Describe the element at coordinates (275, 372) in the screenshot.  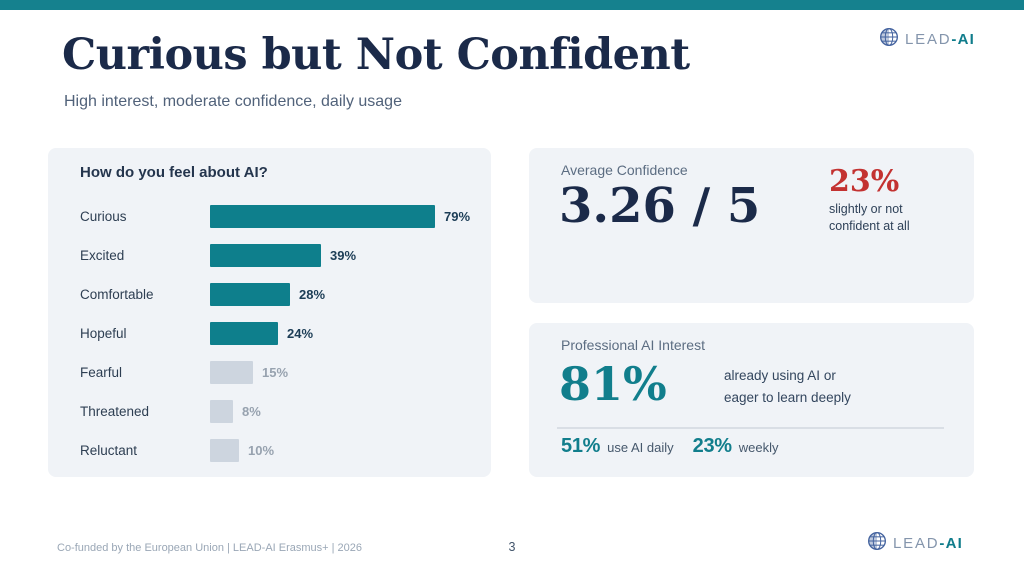
I see `bar-value: 15%` at that location.